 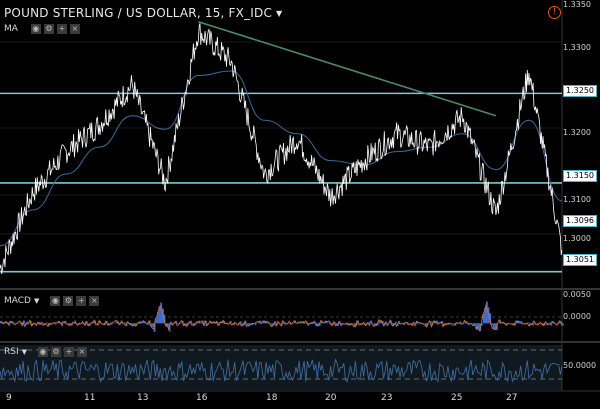 What do you see at coordinates (580, 176) in the screenshot?
I see `level-label-1-3150: 1.3150` at bounding box center [580, 176].